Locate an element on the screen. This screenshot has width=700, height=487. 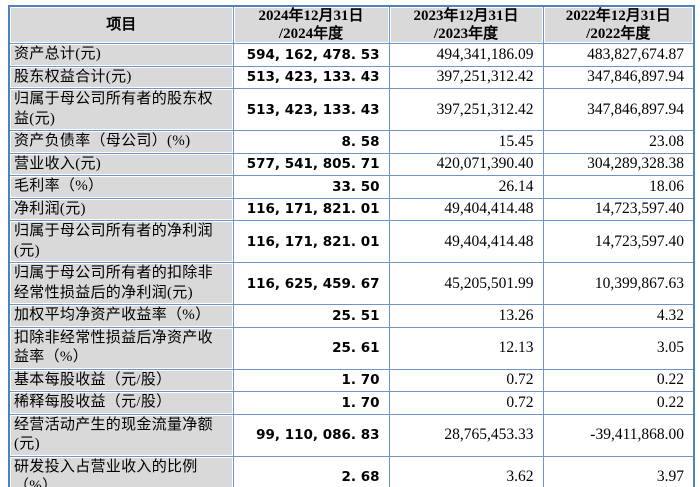
value-cell: 10,399,867.63 is located at coordinates (618, 283).